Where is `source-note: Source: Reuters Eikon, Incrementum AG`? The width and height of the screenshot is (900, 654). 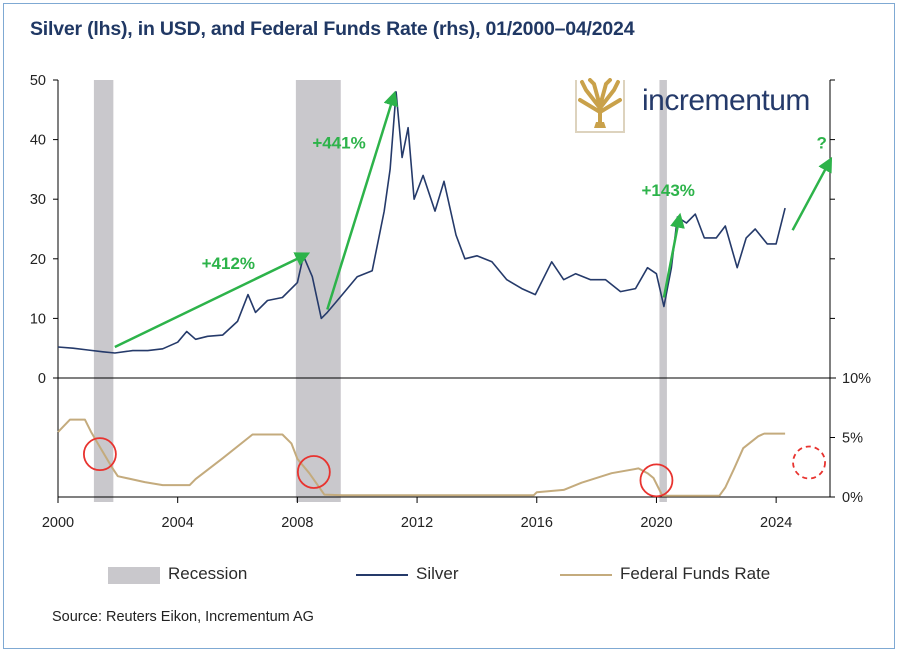
source-note: Source: Reuters Eikon, Incrementum AG is located at coordinates (183, 617).